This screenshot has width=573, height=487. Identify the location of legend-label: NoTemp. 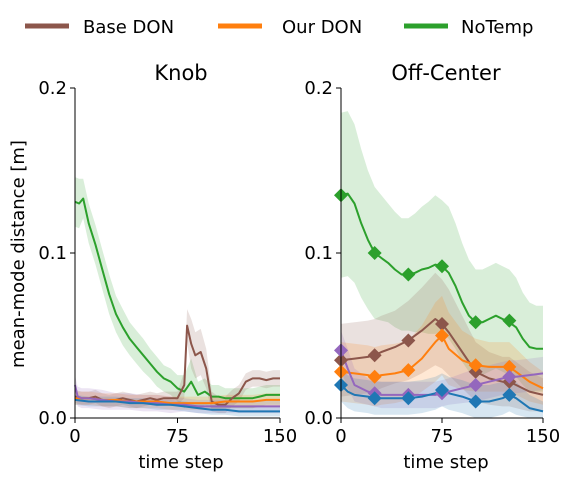
(497, 27).